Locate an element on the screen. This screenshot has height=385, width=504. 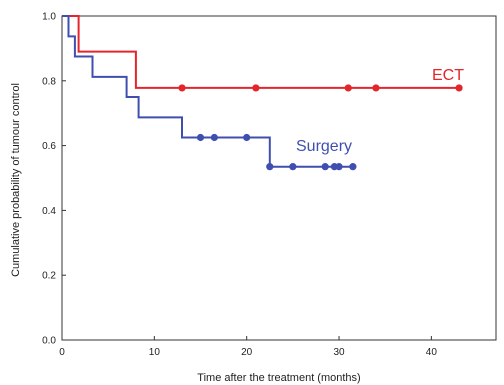
y-tick-label: 0.6 is located at coordinates (49, 146).